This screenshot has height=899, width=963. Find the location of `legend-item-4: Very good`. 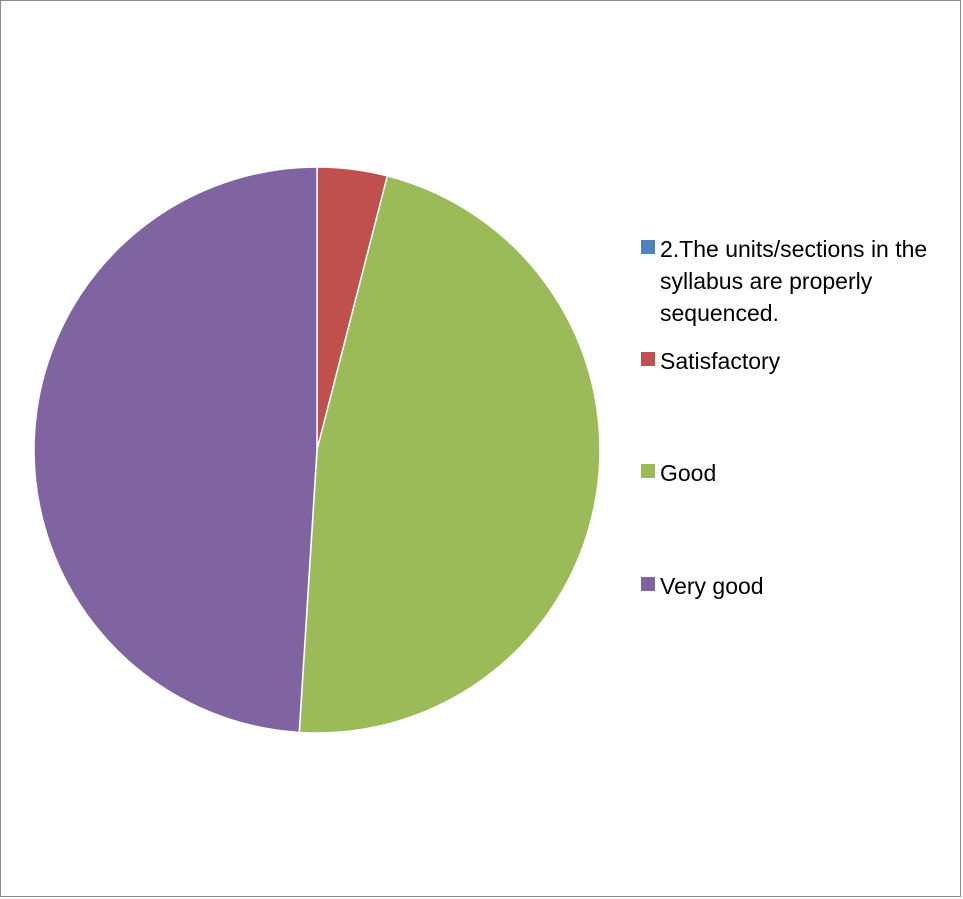

legend-item-4: Very good is located at coordinates (702, 586).